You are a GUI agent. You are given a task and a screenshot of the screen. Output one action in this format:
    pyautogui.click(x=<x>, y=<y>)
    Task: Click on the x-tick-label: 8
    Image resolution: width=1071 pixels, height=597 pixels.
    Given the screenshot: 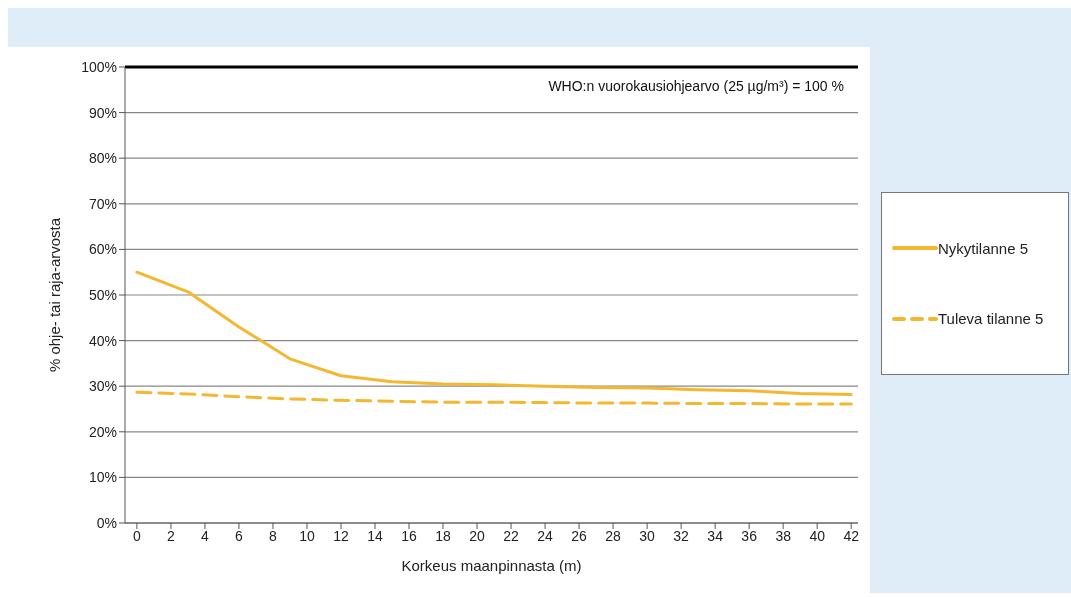 What is the action you would take?
    pyautogui.click(x=273, y=535)
    